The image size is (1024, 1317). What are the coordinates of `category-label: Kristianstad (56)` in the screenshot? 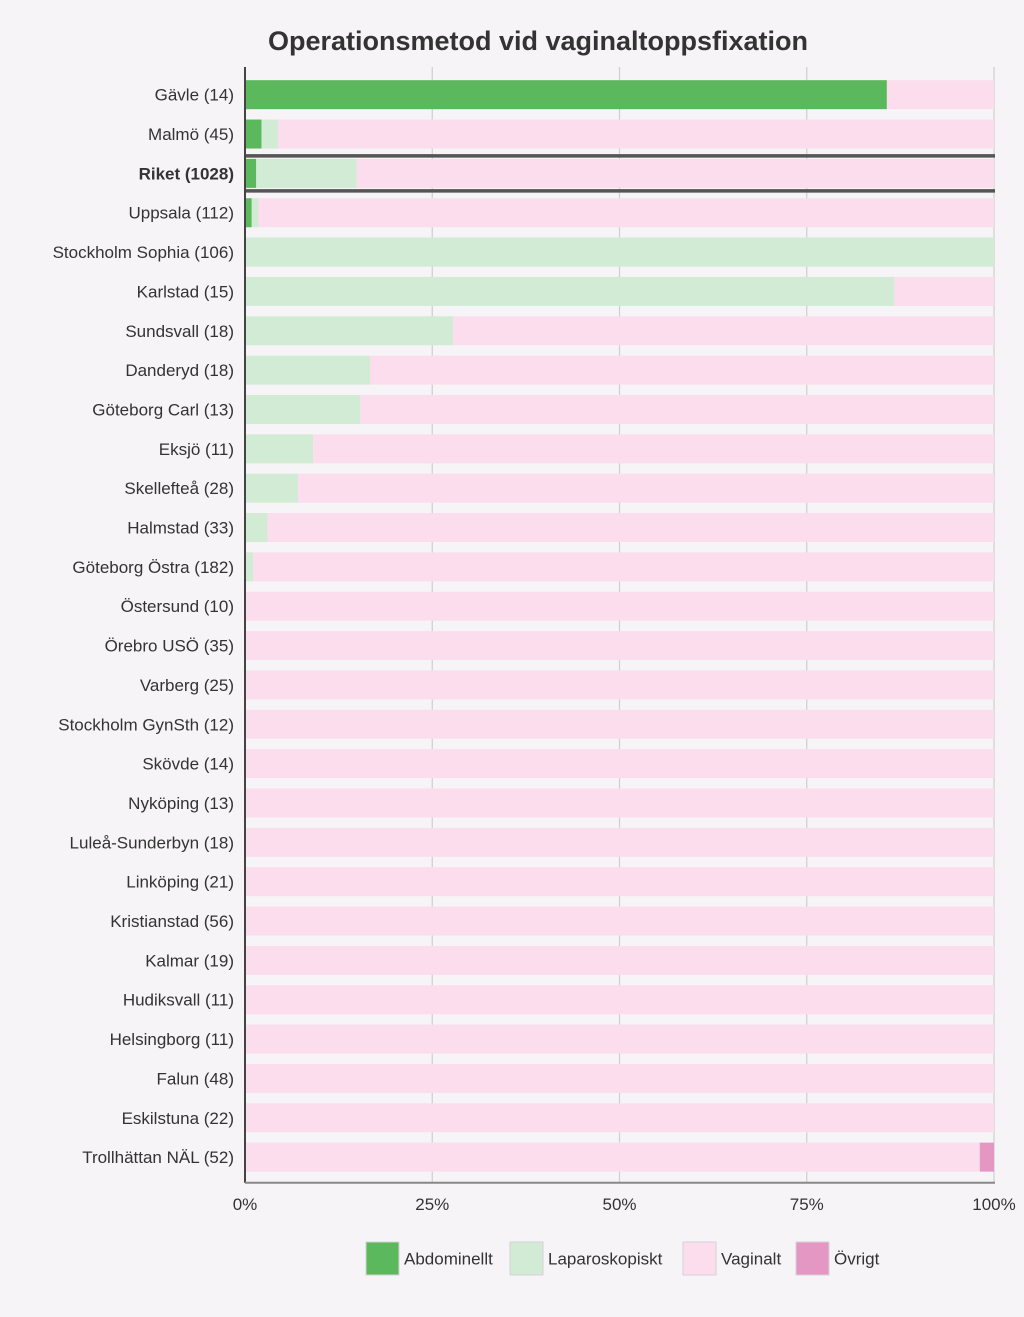 It's located at (172, 921).